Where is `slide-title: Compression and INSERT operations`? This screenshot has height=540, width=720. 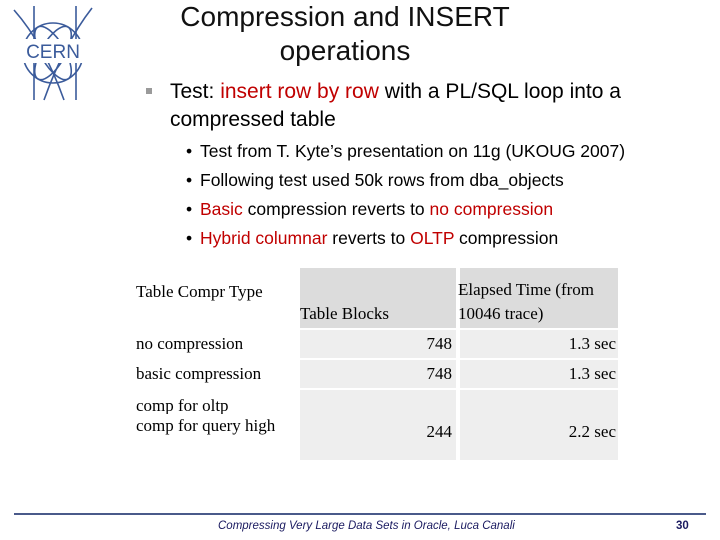 slide-title: Compression and INSERT operations is located at coordinates (345, 33).